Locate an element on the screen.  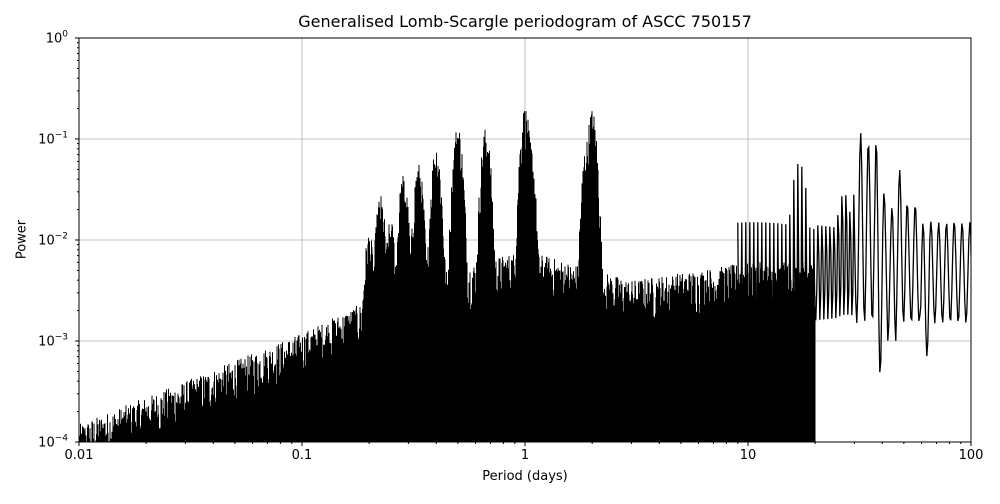
y-tick-label: 10⁻⁴ is located at coordinates (53, 442).